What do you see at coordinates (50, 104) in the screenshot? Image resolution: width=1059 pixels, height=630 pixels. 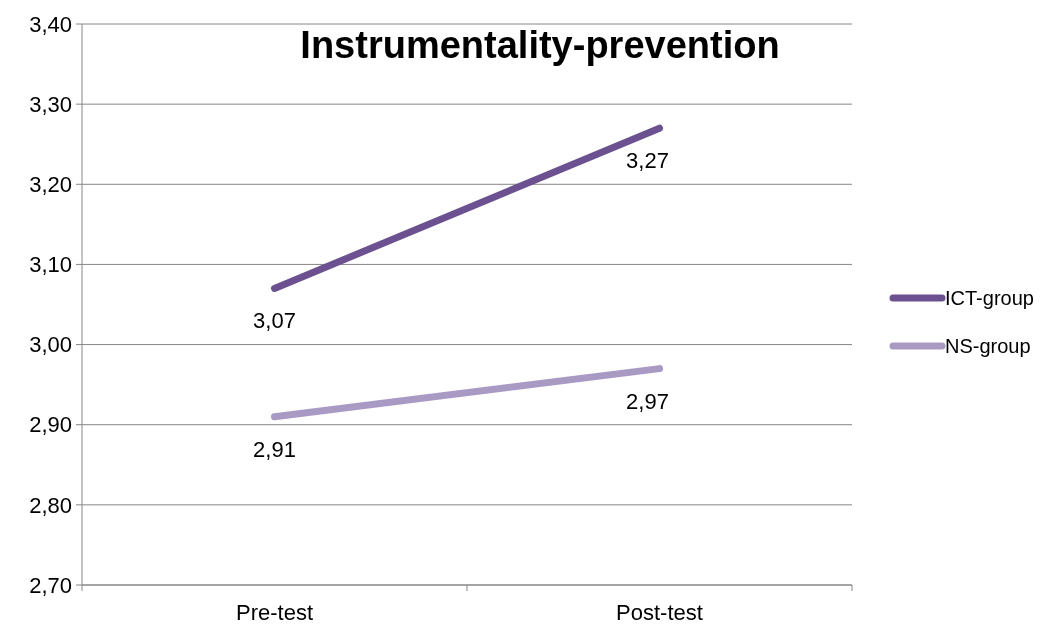 I see `y-tick-label: 3,30` at bounding box center [50, 104].